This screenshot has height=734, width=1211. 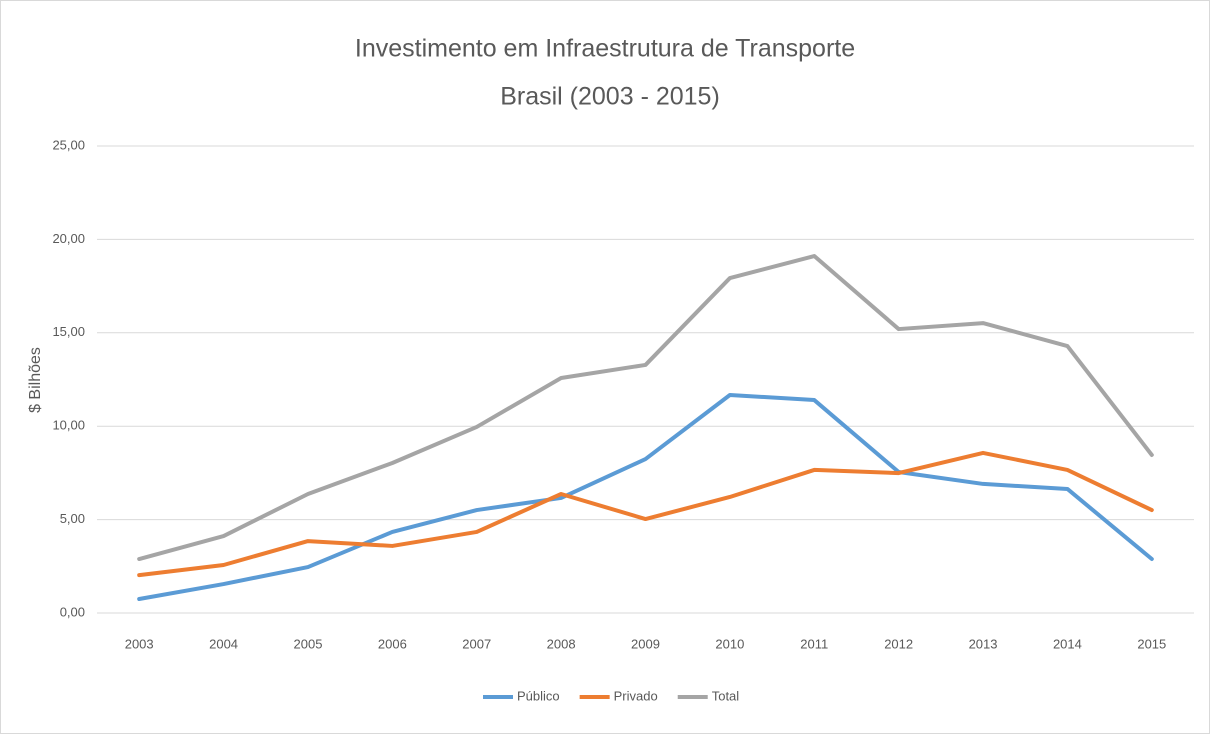 I want to click on y-tick-label: 10,00, so click(x=68, y=425).